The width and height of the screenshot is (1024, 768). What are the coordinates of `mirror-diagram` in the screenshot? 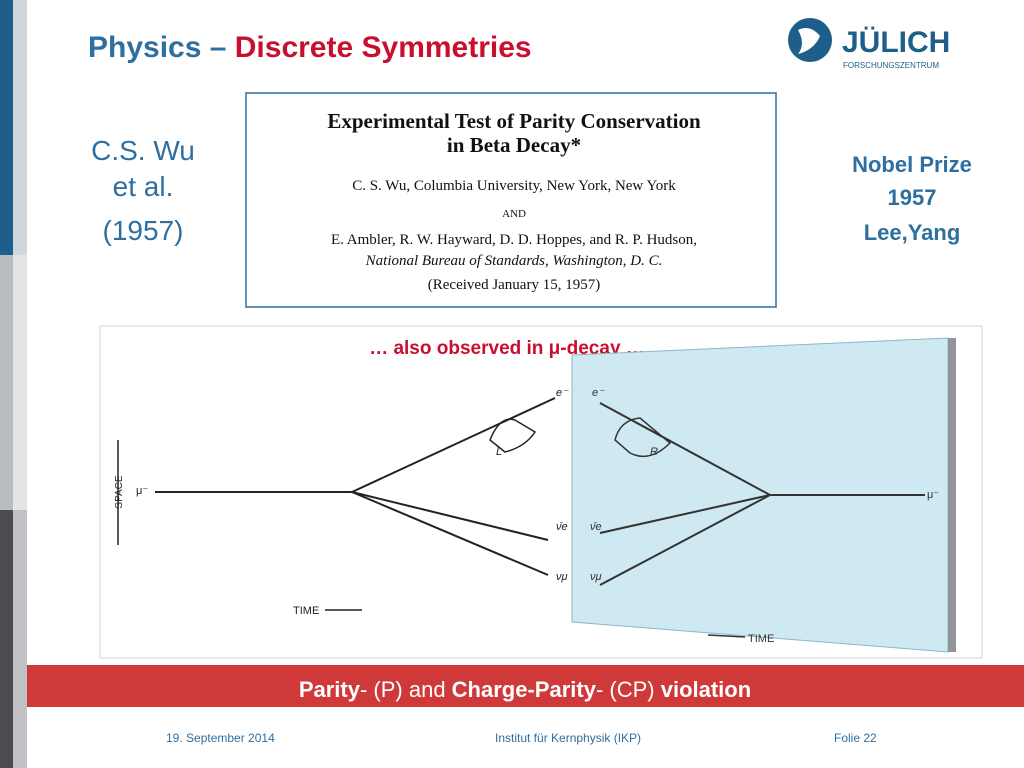 It's located at (762, 520).